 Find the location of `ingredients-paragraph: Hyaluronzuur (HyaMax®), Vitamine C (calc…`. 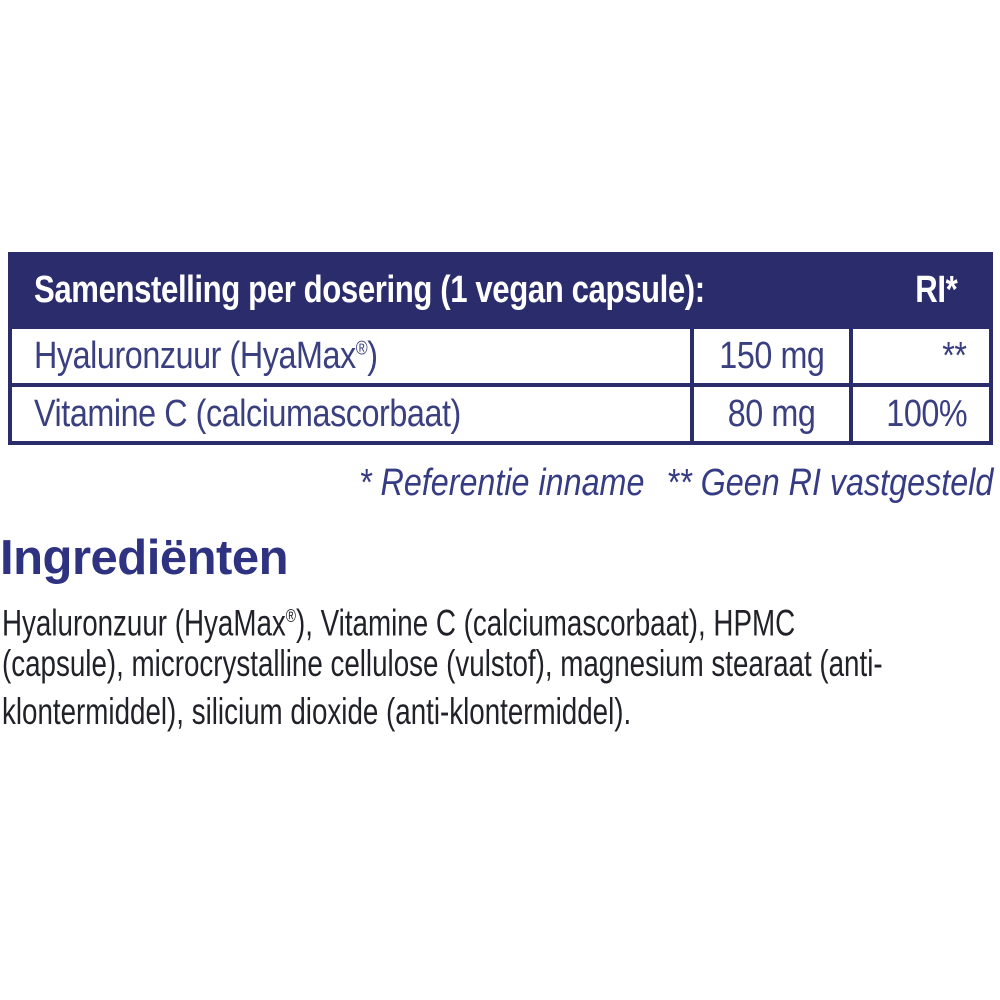

ingredients-paragraph: Hyaluronzuur (HyaMax®), Vitamine C (calc… is located at coordinates (501, 664).